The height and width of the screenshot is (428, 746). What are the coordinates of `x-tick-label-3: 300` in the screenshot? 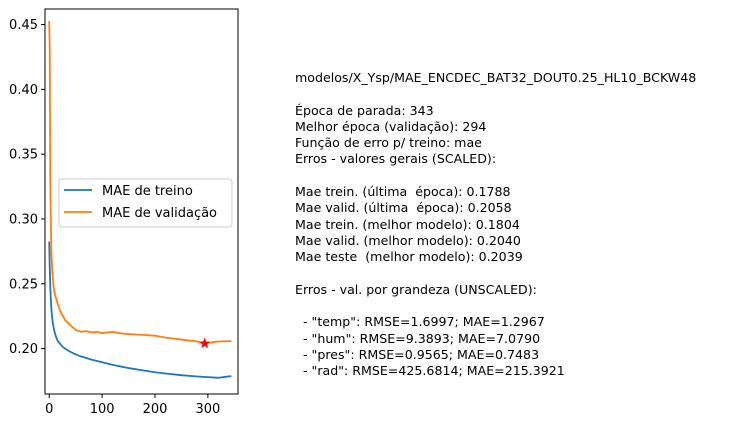 It's located at (207, 409).